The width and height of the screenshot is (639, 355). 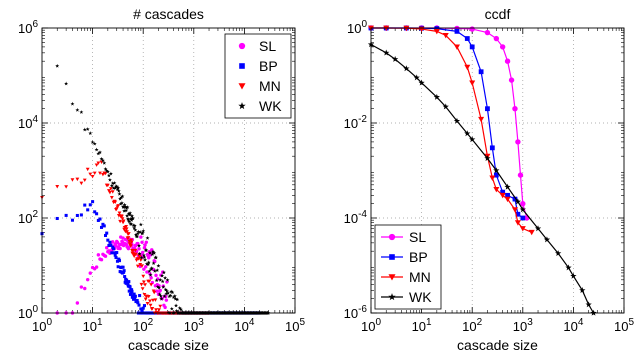 What do you see at coordinates (406, 277) in the screenshot?
I see `legend-entry-mn: MN` at bounding box center [406, 277].